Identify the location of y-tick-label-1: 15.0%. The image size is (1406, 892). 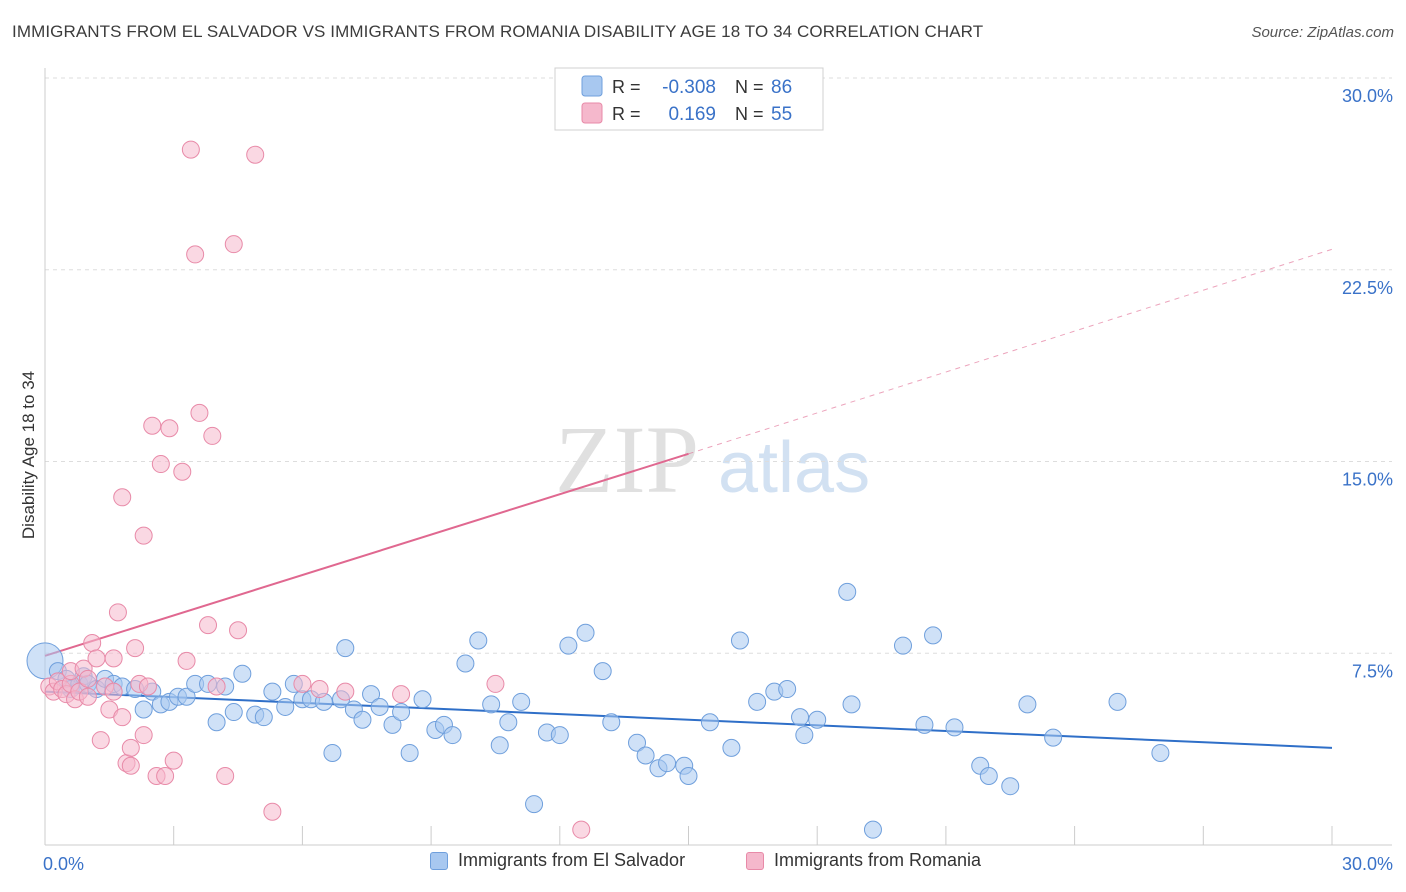
(1367, 480).